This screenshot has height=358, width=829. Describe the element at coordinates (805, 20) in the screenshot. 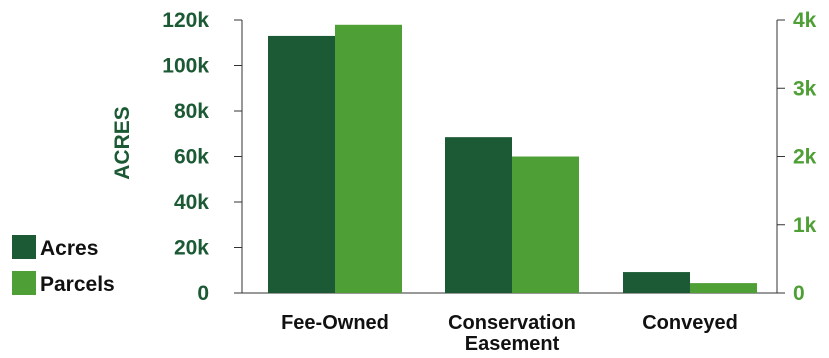

I see `right-tick-label: 4k` at that location.